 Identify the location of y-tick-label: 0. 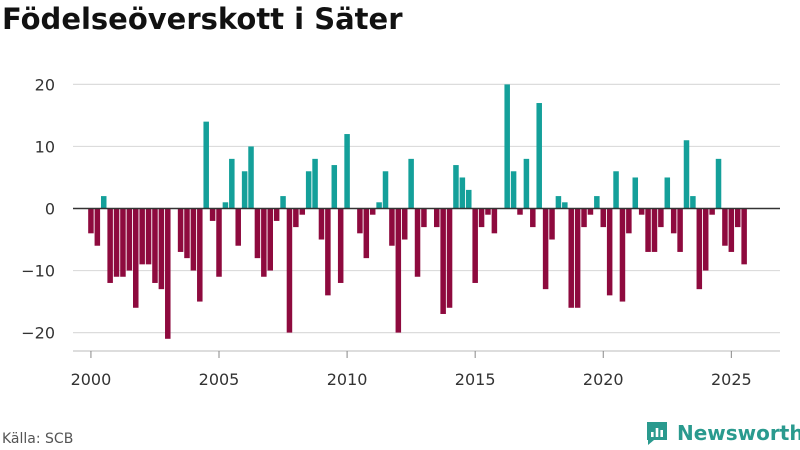
(50, 209).